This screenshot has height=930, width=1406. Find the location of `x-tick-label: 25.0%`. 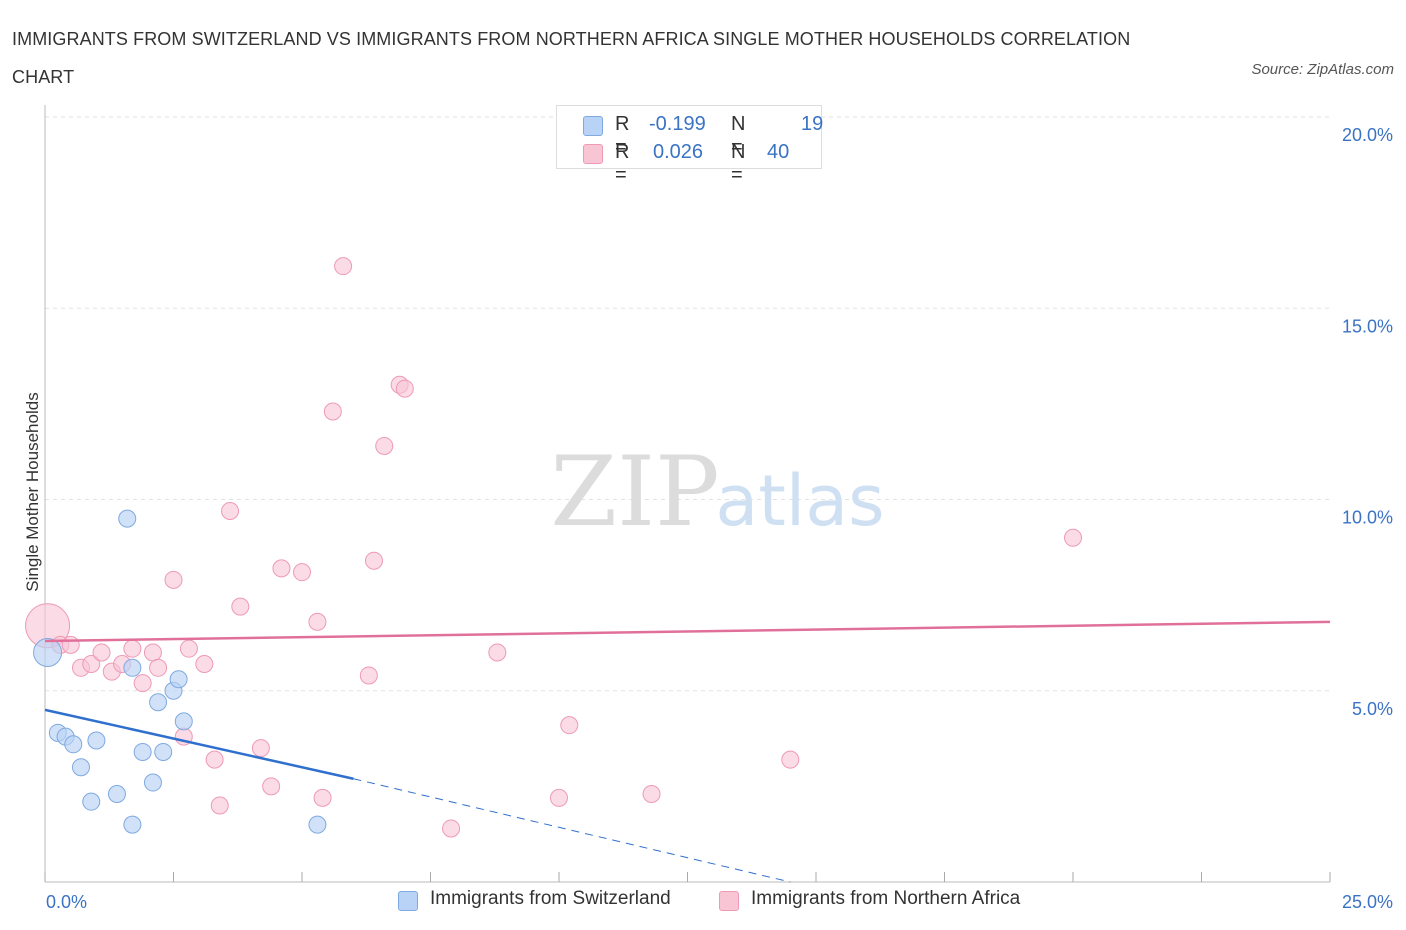

x-tick-label: 25.0% is located at coordinates (1367, 902).